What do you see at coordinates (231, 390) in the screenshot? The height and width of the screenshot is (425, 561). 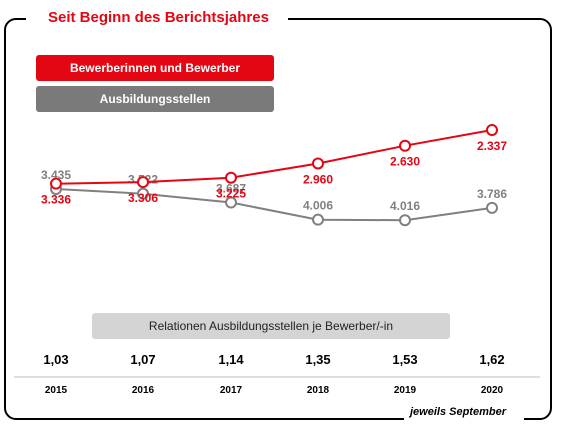 I see `x-tick-label-2: 2017` at bounding box center [231, 390].